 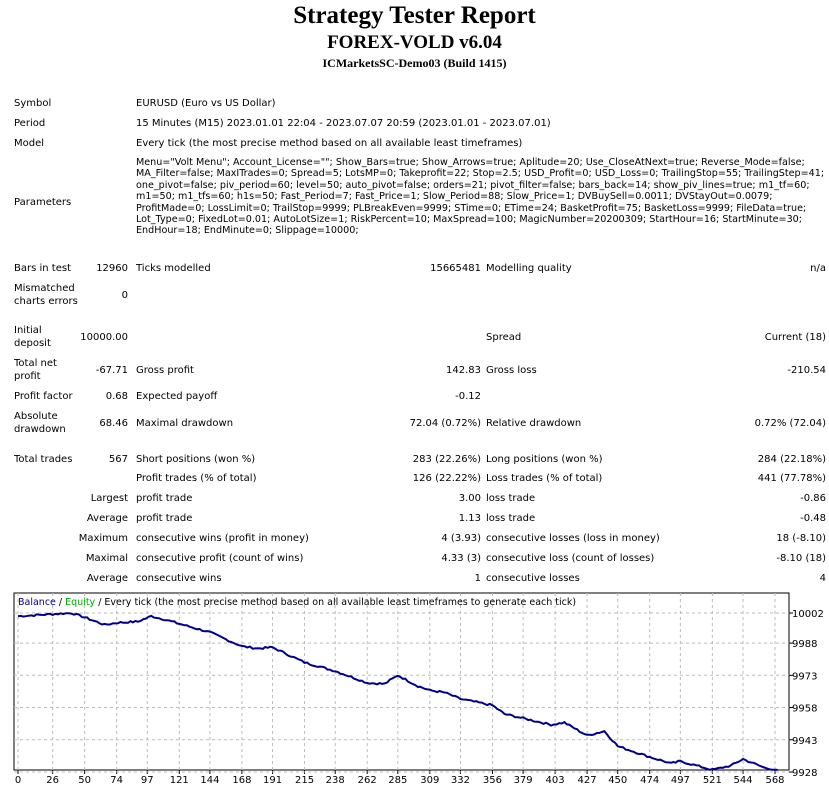 What do you see at coordinates (107, 518) in the screenshot?
I see `stat-avg: Average` at bounding box center [107, 518].